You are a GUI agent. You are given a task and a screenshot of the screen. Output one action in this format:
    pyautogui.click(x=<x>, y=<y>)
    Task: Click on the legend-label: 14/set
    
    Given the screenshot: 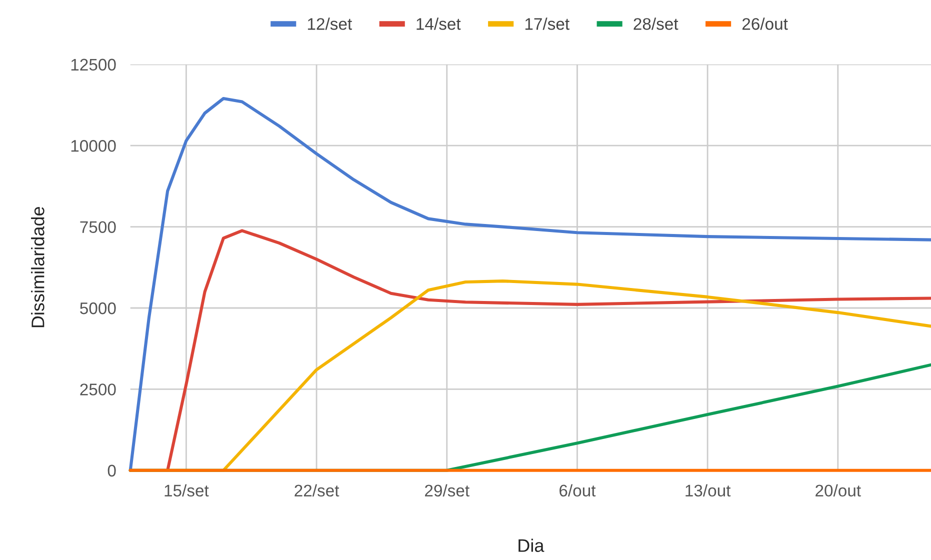 What is the action you would take?
    pyautogui.click(x=438, y=24)
    